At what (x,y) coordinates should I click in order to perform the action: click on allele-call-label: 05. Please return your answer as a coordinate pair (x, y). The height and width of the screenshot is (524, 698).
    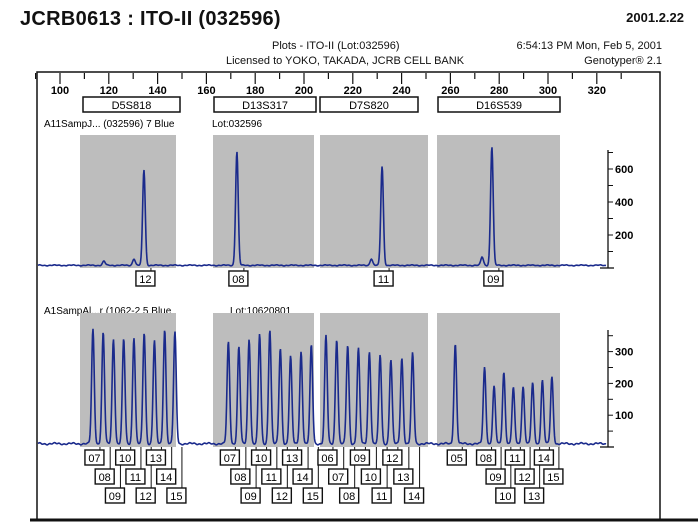
    Looking at the image, I should click on (457, 459).